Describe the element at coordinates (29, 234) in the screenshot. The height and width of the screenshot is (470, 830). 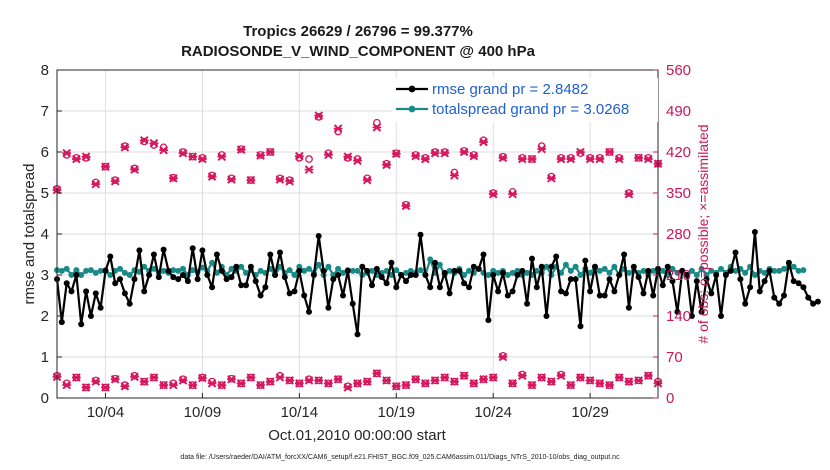
I see `y-axis-left-label: rmse and totalspread` at that location.